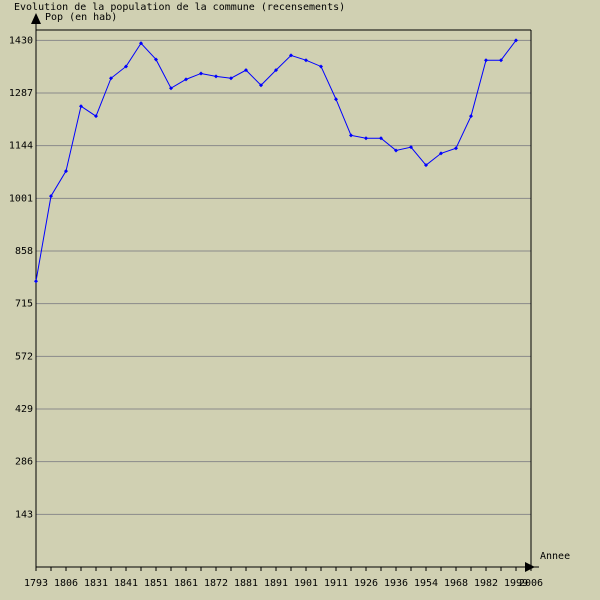  I want to click on x-tick-label: 1936, so click(396, 583).